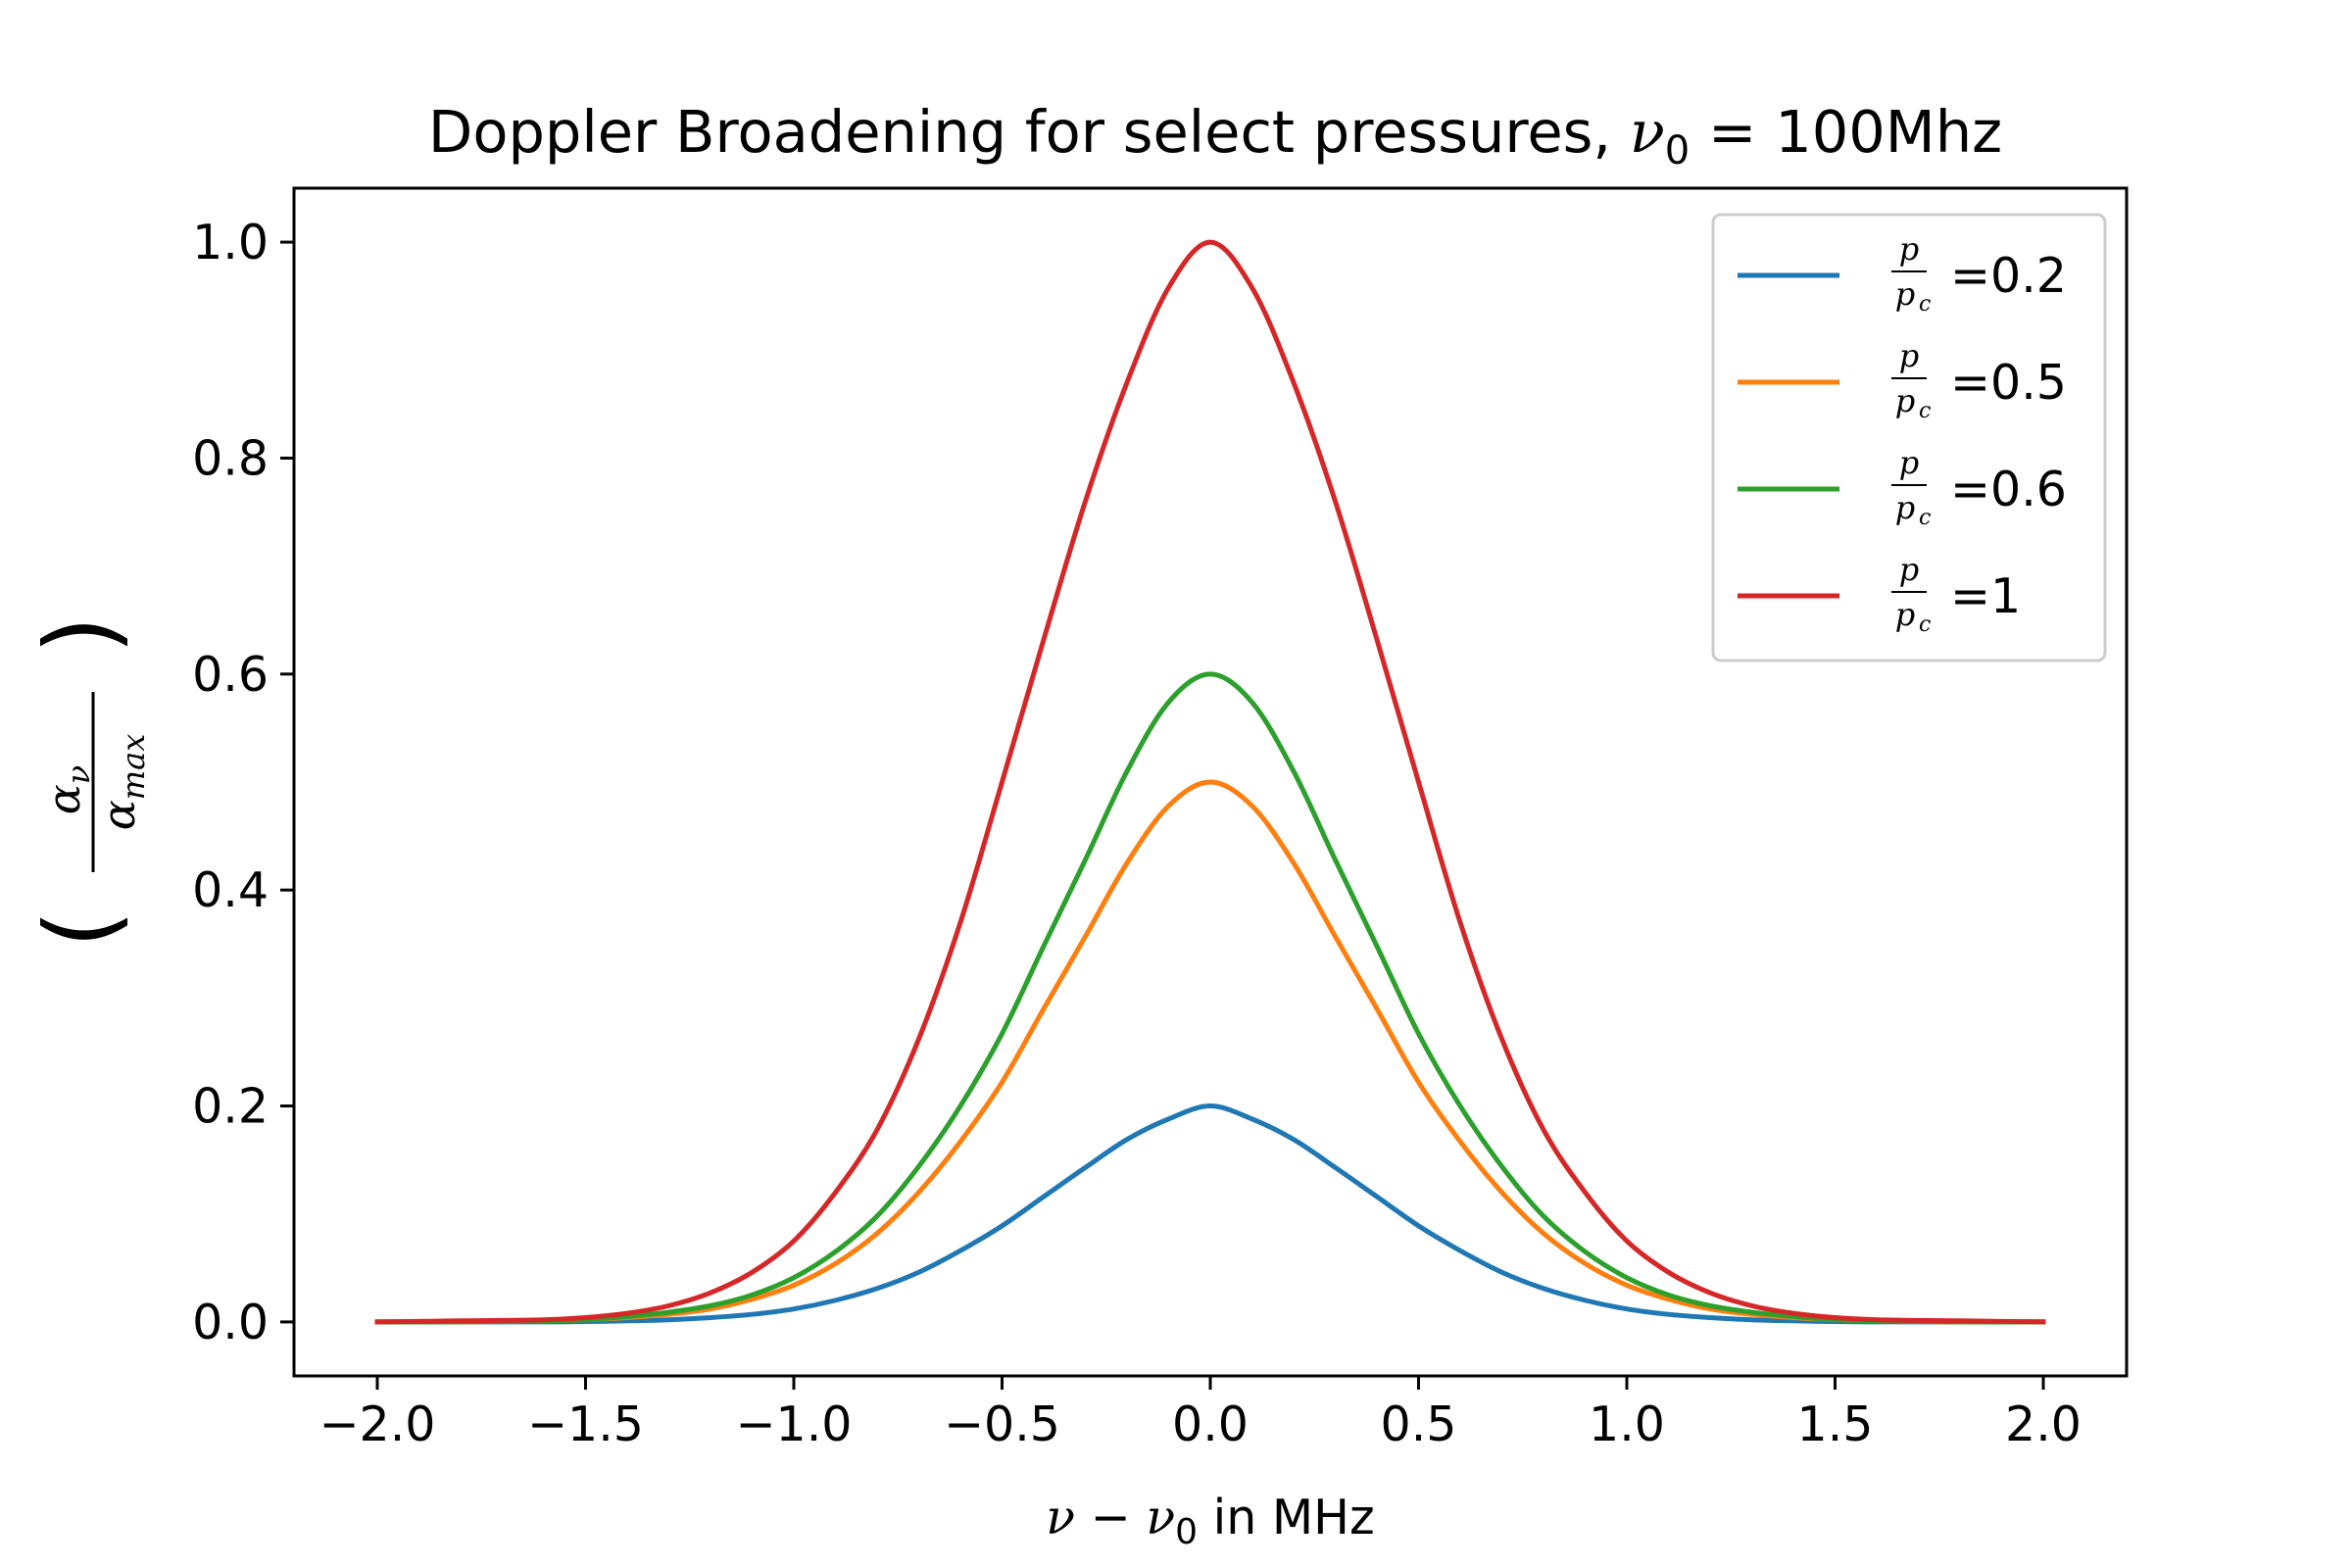 The height and width of the screenshot is (1568, 2352). I want to click on y-axis-ticks: 0.0 0.2 0.4 0.6 0.8 1.0, so click(243, 782).